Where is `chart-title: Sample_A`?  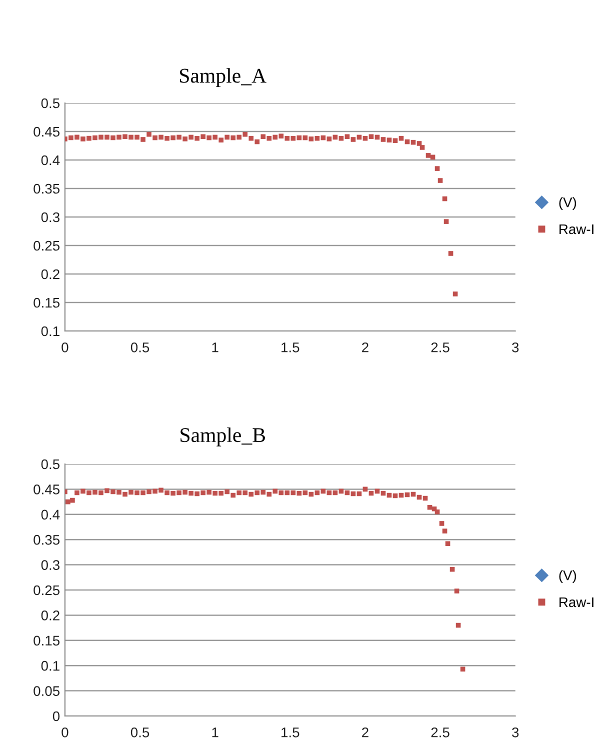
chart-title: Sample_A is located at coordinates (223, 78).